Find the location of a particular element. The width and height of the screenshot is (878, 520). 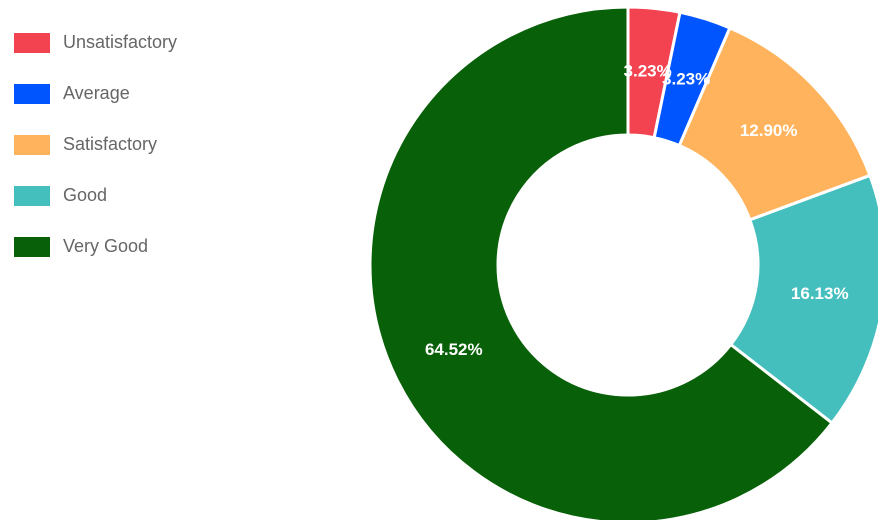

legend-label-satisfactory: Satisfactory is located at coordinates (110, 144).